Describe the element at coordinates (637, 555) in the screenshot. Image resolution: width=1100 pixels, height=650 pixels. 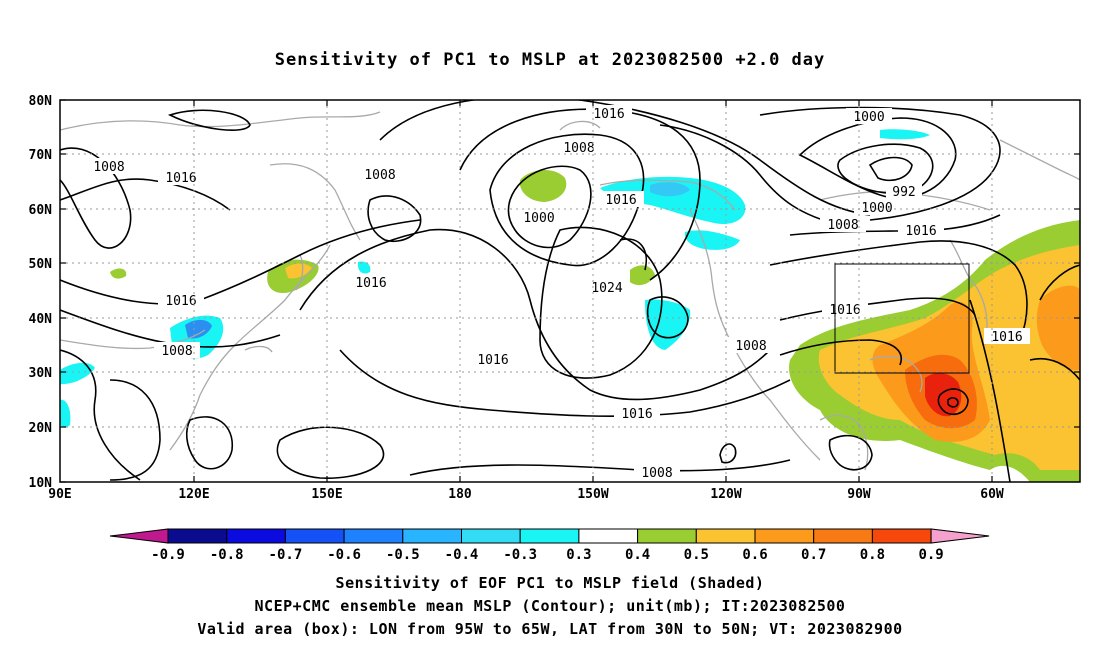
I see `colorbar-tick-label: 0.4` at that location.